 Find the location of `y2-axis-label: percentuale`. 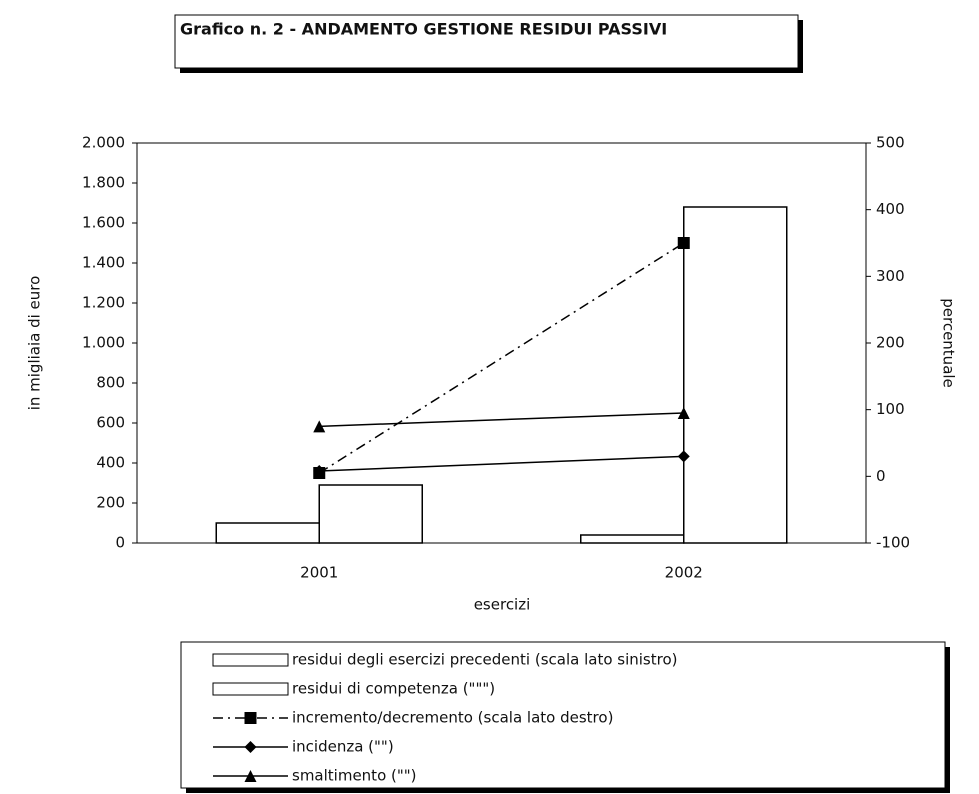

y2-axis-label: percentuale is located at coordinates (949, 343).